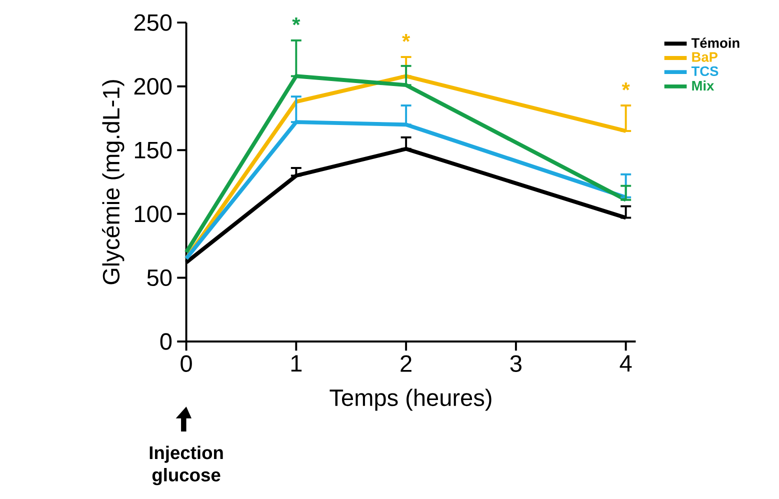  What do you see at coordinates (186, 465) in the screenshot?
I see `text: Injection glucose` at bounding box center [186, 465].